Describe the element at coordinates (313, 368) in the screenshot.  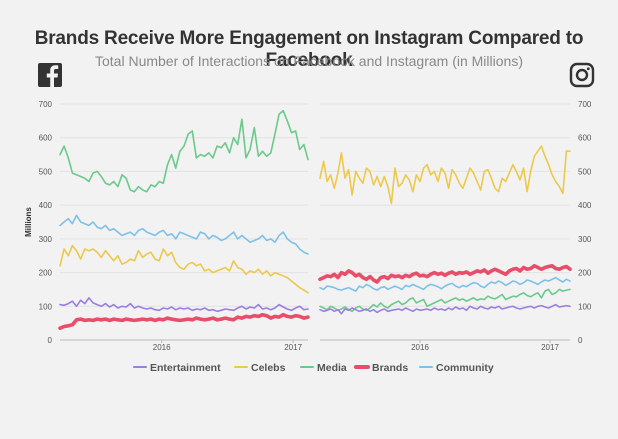
I see `legend: Entertainment Celebs Media Brands Community` at that location.